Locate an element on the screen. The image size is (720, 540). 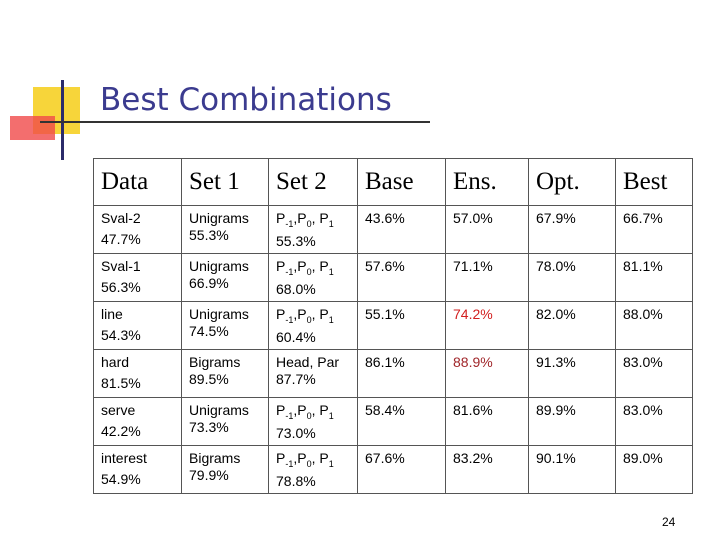
table-cell: P-1,P0, P1 68.0% is located at coordinates (313, 277).